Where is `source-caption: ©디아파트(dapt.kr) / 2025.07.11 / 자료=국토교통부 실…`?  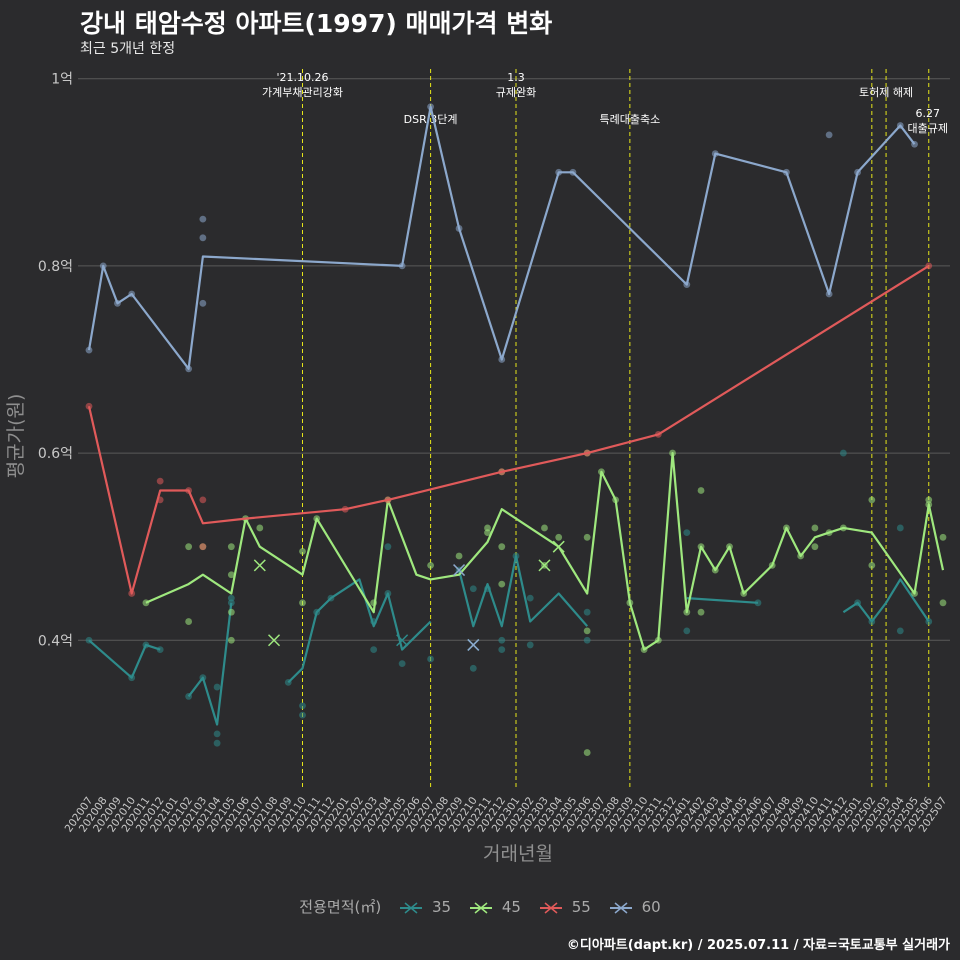
source-caption: ©디아파트(dapt.kr) / 2025.07.11 / 자료=국토교통부 실… is located at coordinates (758, 945).